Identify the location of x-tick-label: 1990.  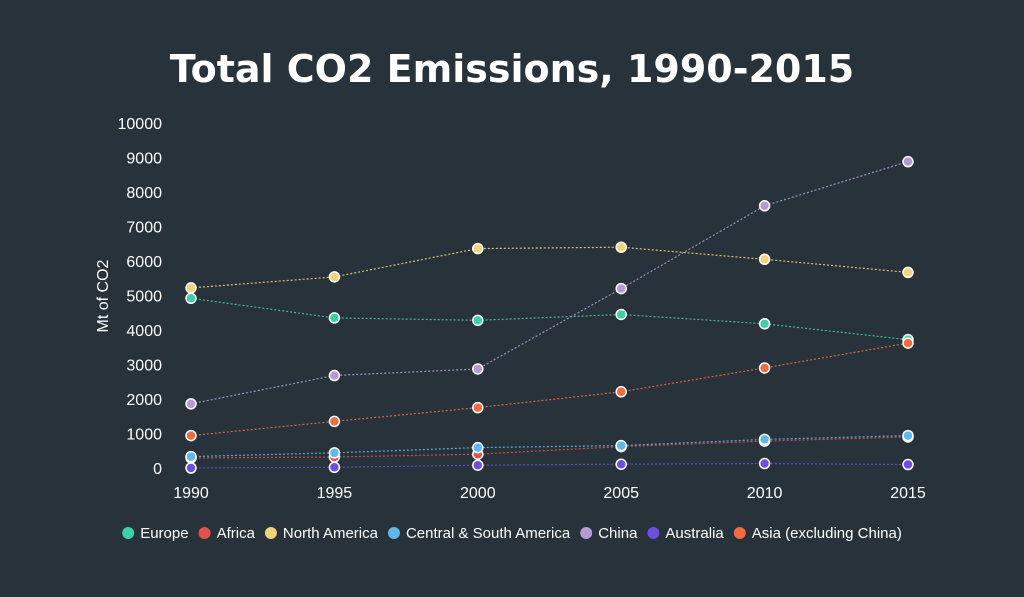
(191, 493).